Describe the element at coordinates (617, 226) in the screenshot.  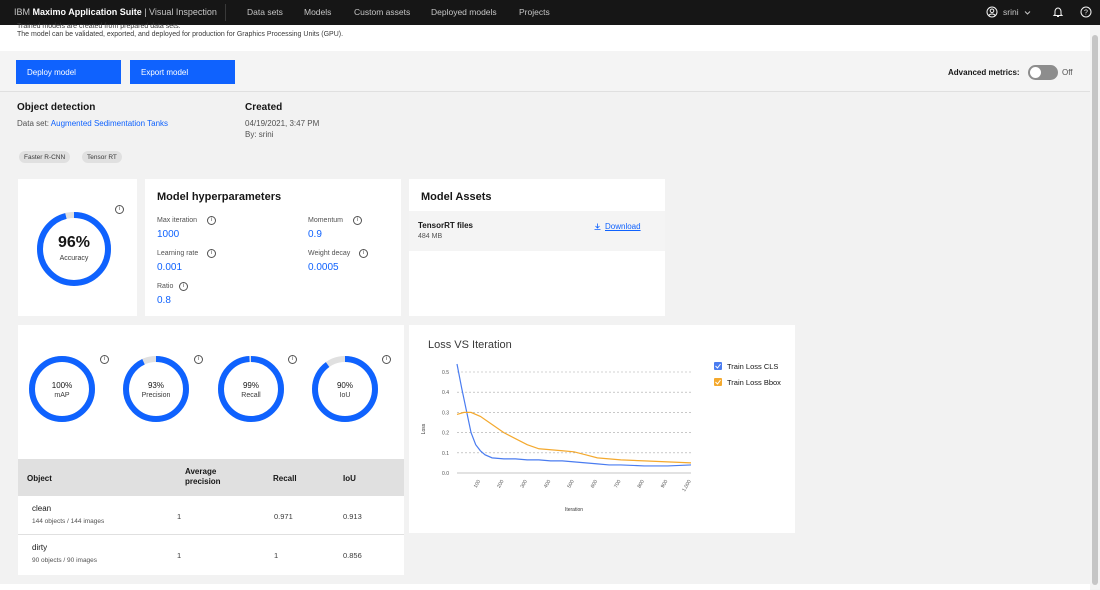
I see `download-link: Download` at that location.